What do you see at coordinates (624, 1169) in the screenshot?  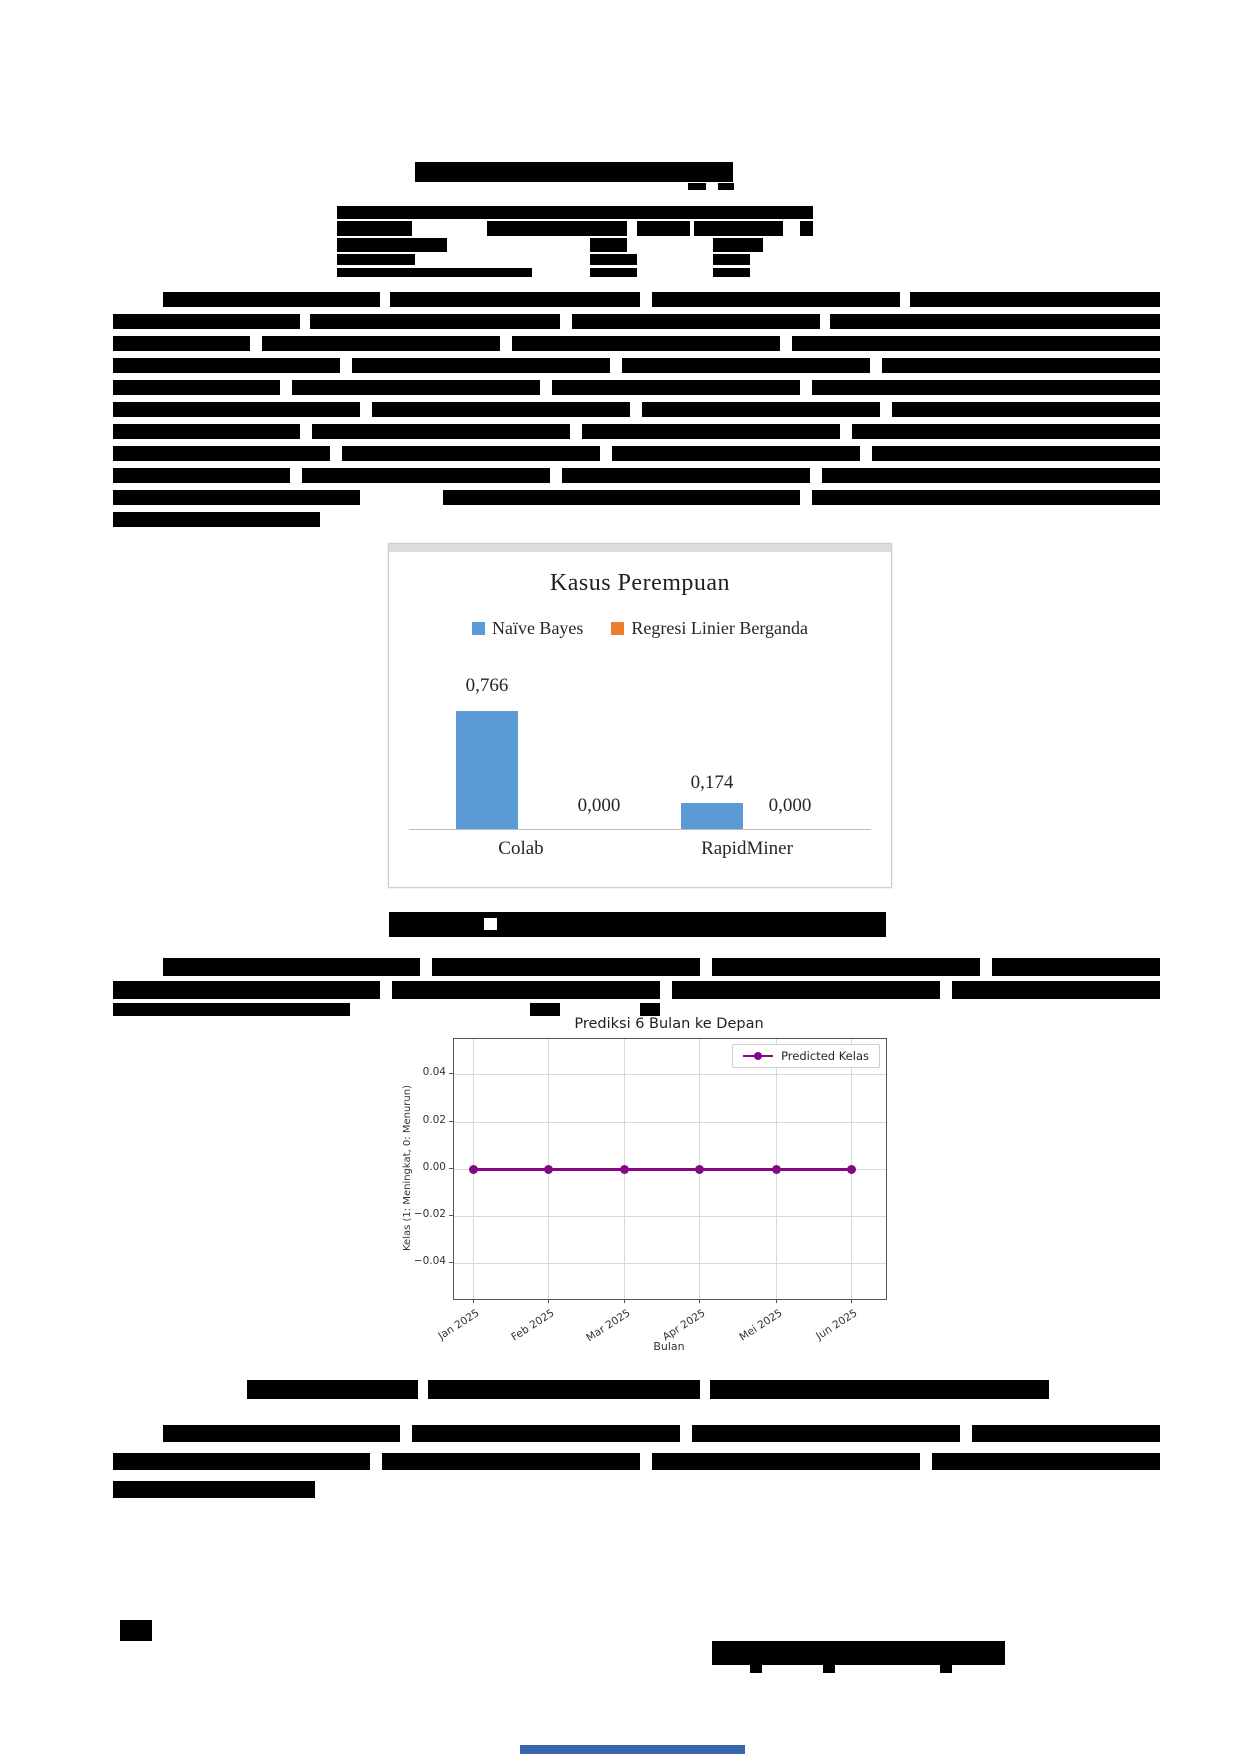 I see `data-point-mar-2025` at bounding box center [624, 1169].